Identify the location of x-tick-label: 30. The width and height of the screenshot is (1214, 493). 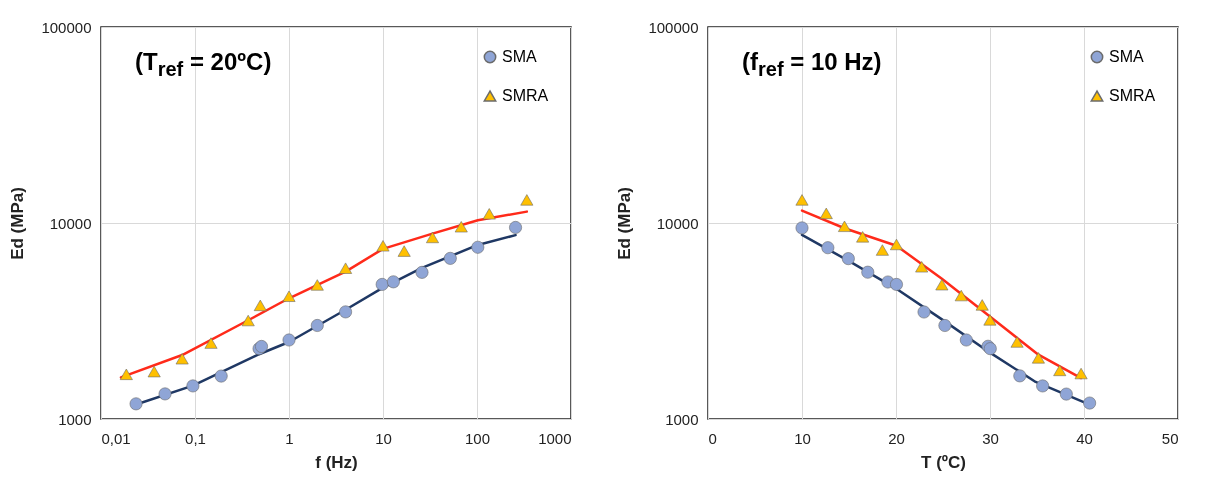
(990, 438).